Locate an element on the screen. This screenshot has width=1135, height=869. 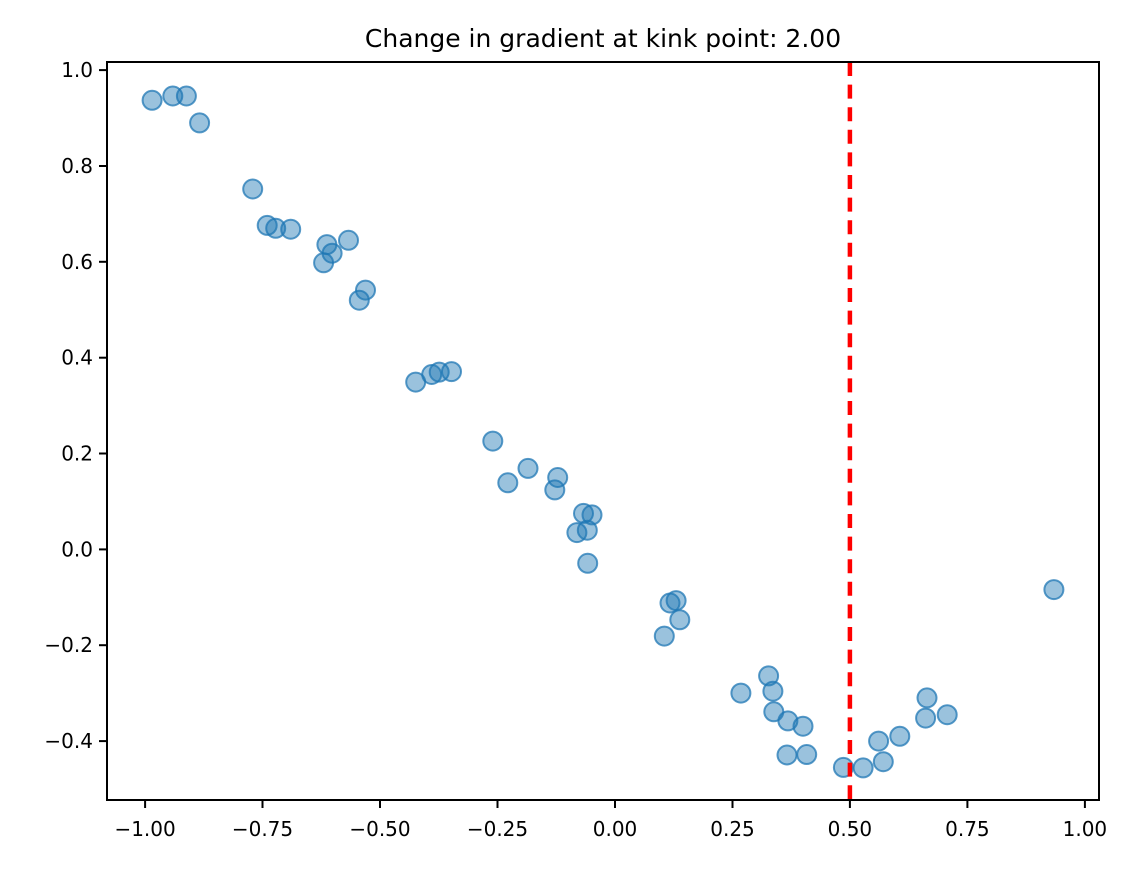
y-tick-label: −0.4 is located at coordinates (68, 741).